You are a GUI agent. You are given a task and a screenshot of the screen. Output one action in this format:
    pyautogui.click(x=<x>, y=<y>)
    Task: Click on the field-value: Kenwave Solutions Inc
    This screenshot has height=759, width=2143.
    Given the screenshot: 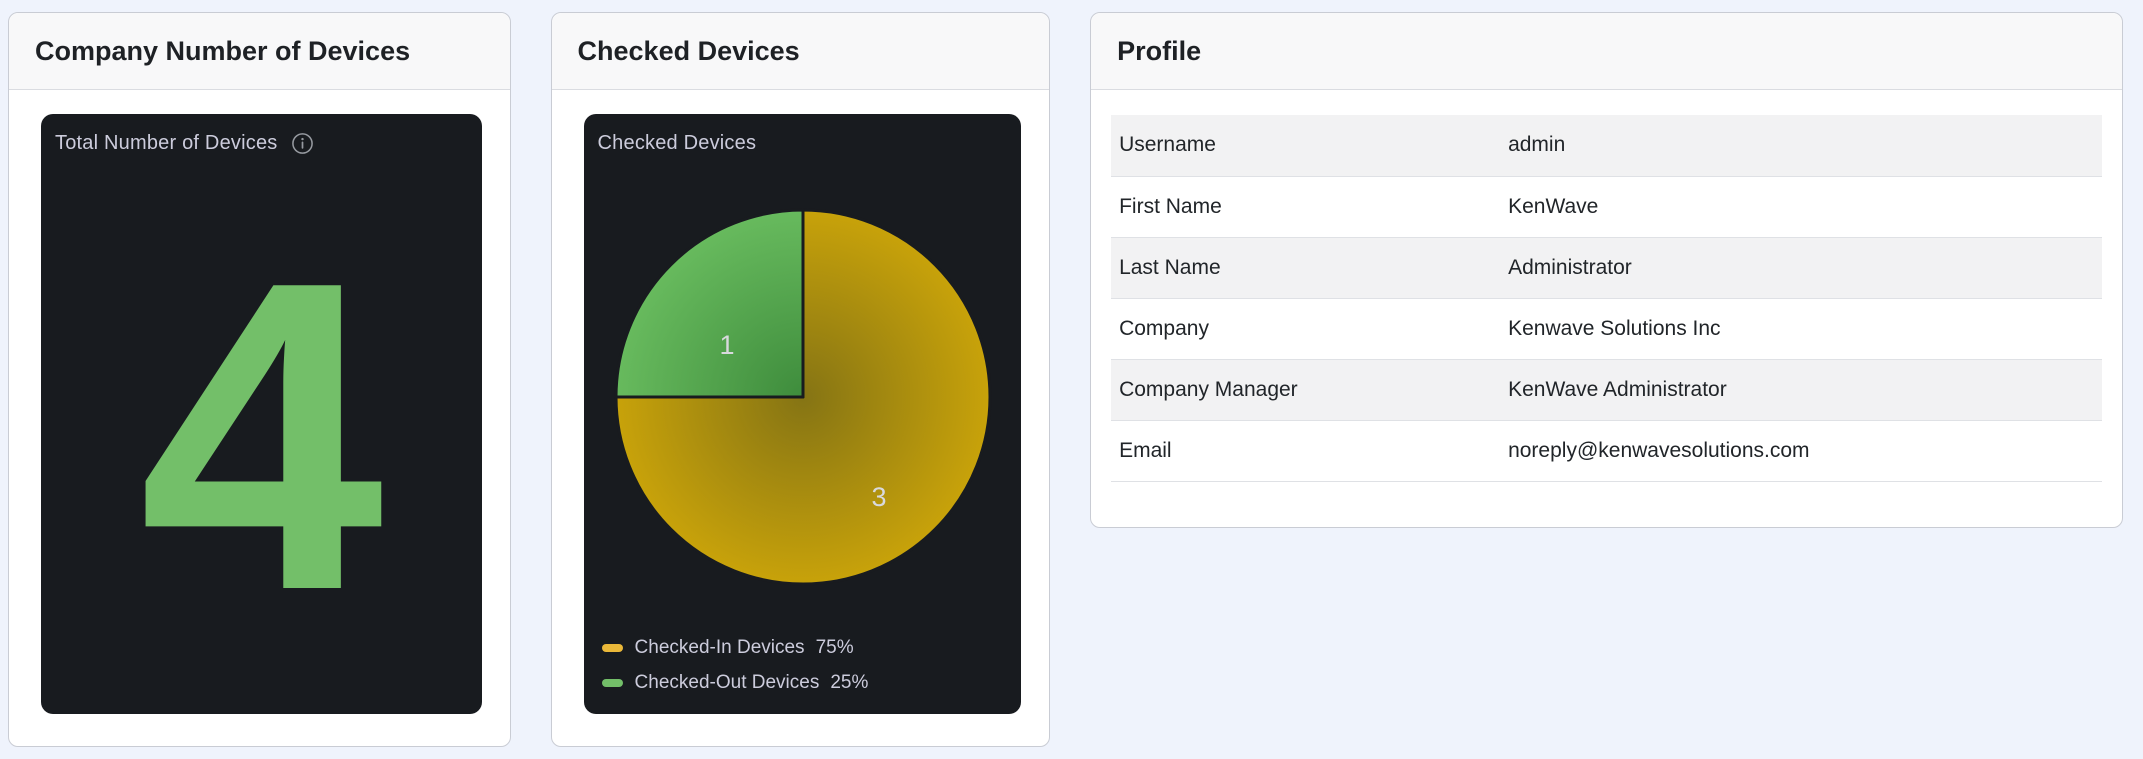 What is the action you would take?
    pyautogui.click(x=1801, y=329)
    